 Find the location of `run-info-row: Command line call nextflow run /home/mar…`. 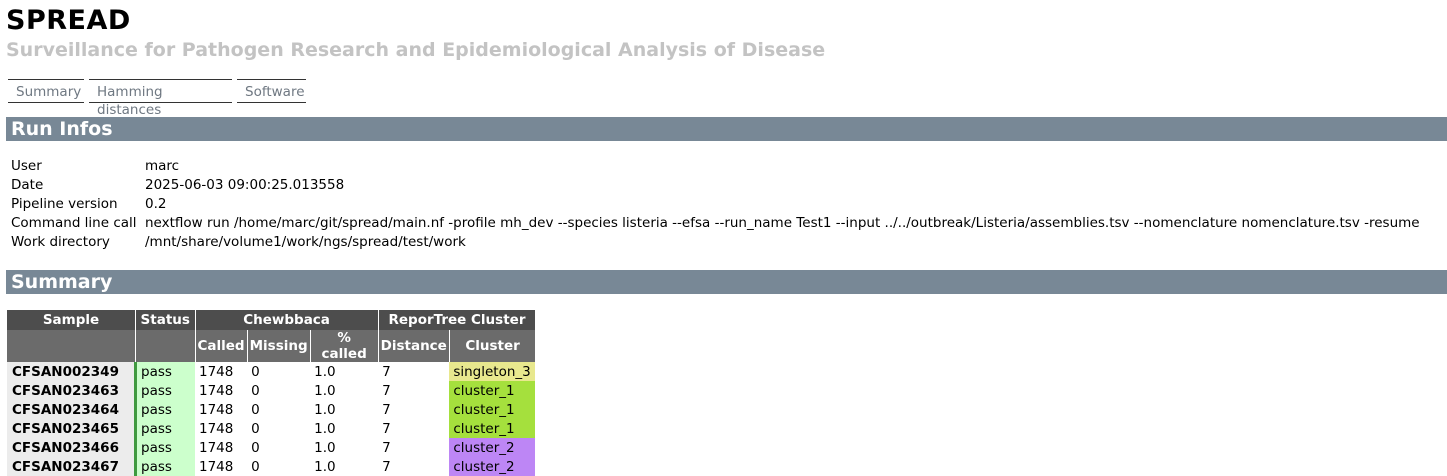

run-info-row: Command line call nextflow run /home/mar… is located at coordinates (715, 223).